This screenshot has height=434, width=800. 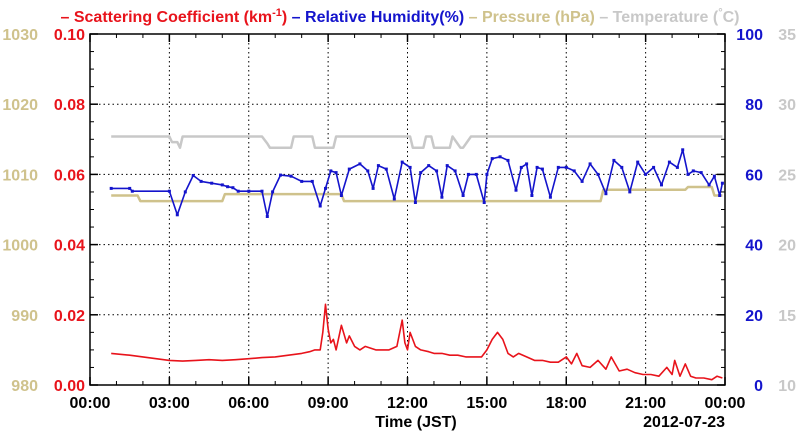 What do you see at coordinates (69, 175) in the screenshot?
I see `scattering-tick-label: 0.06` at bounding box center [69, 175].